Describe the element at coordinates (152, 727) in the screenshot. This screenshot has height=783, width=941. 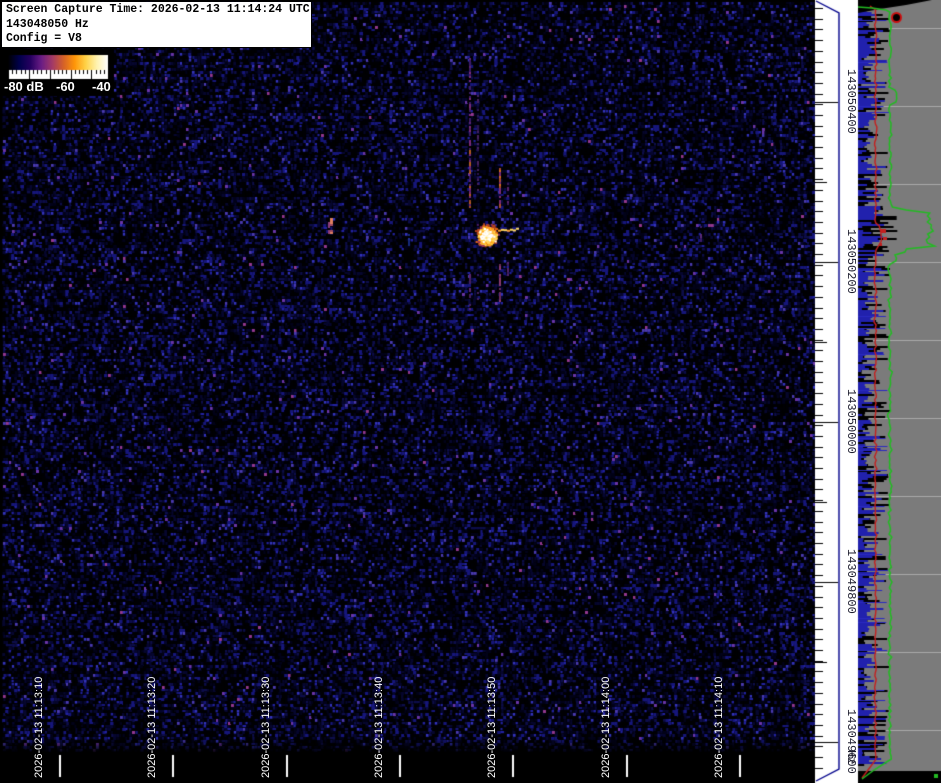
I see `time-axis-label: 2026-02-13 11:13:20` at that location.